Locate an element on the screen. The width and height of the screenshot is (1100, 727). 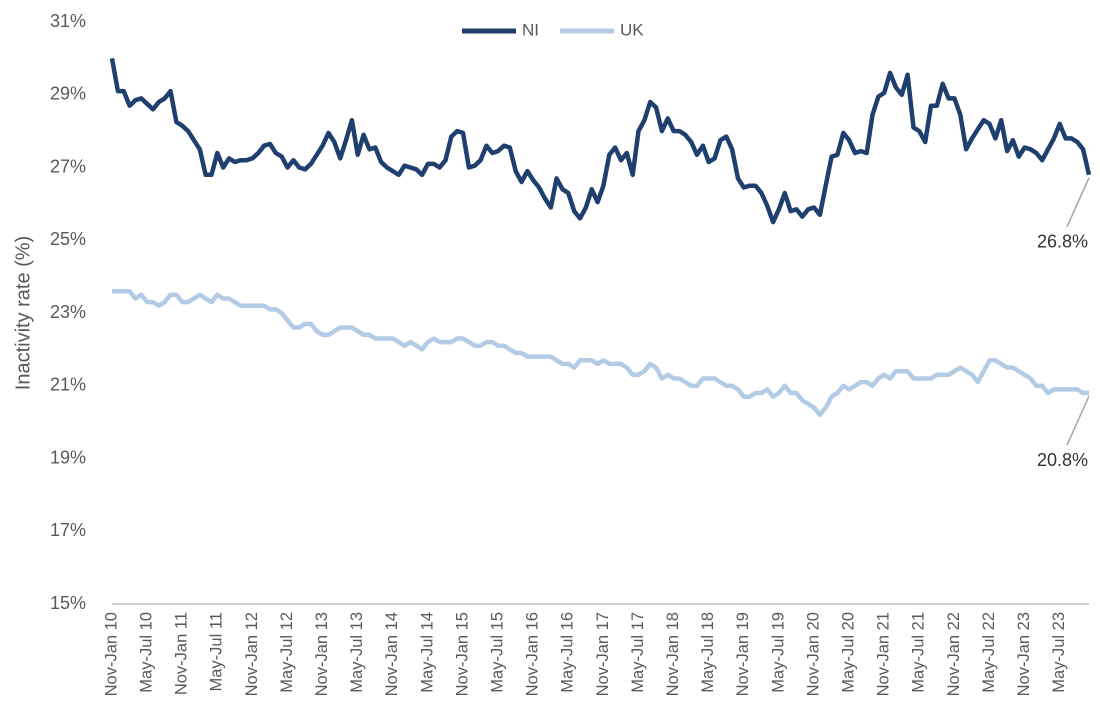
annotation: 20.8% is located at coordinates (1062, 460).